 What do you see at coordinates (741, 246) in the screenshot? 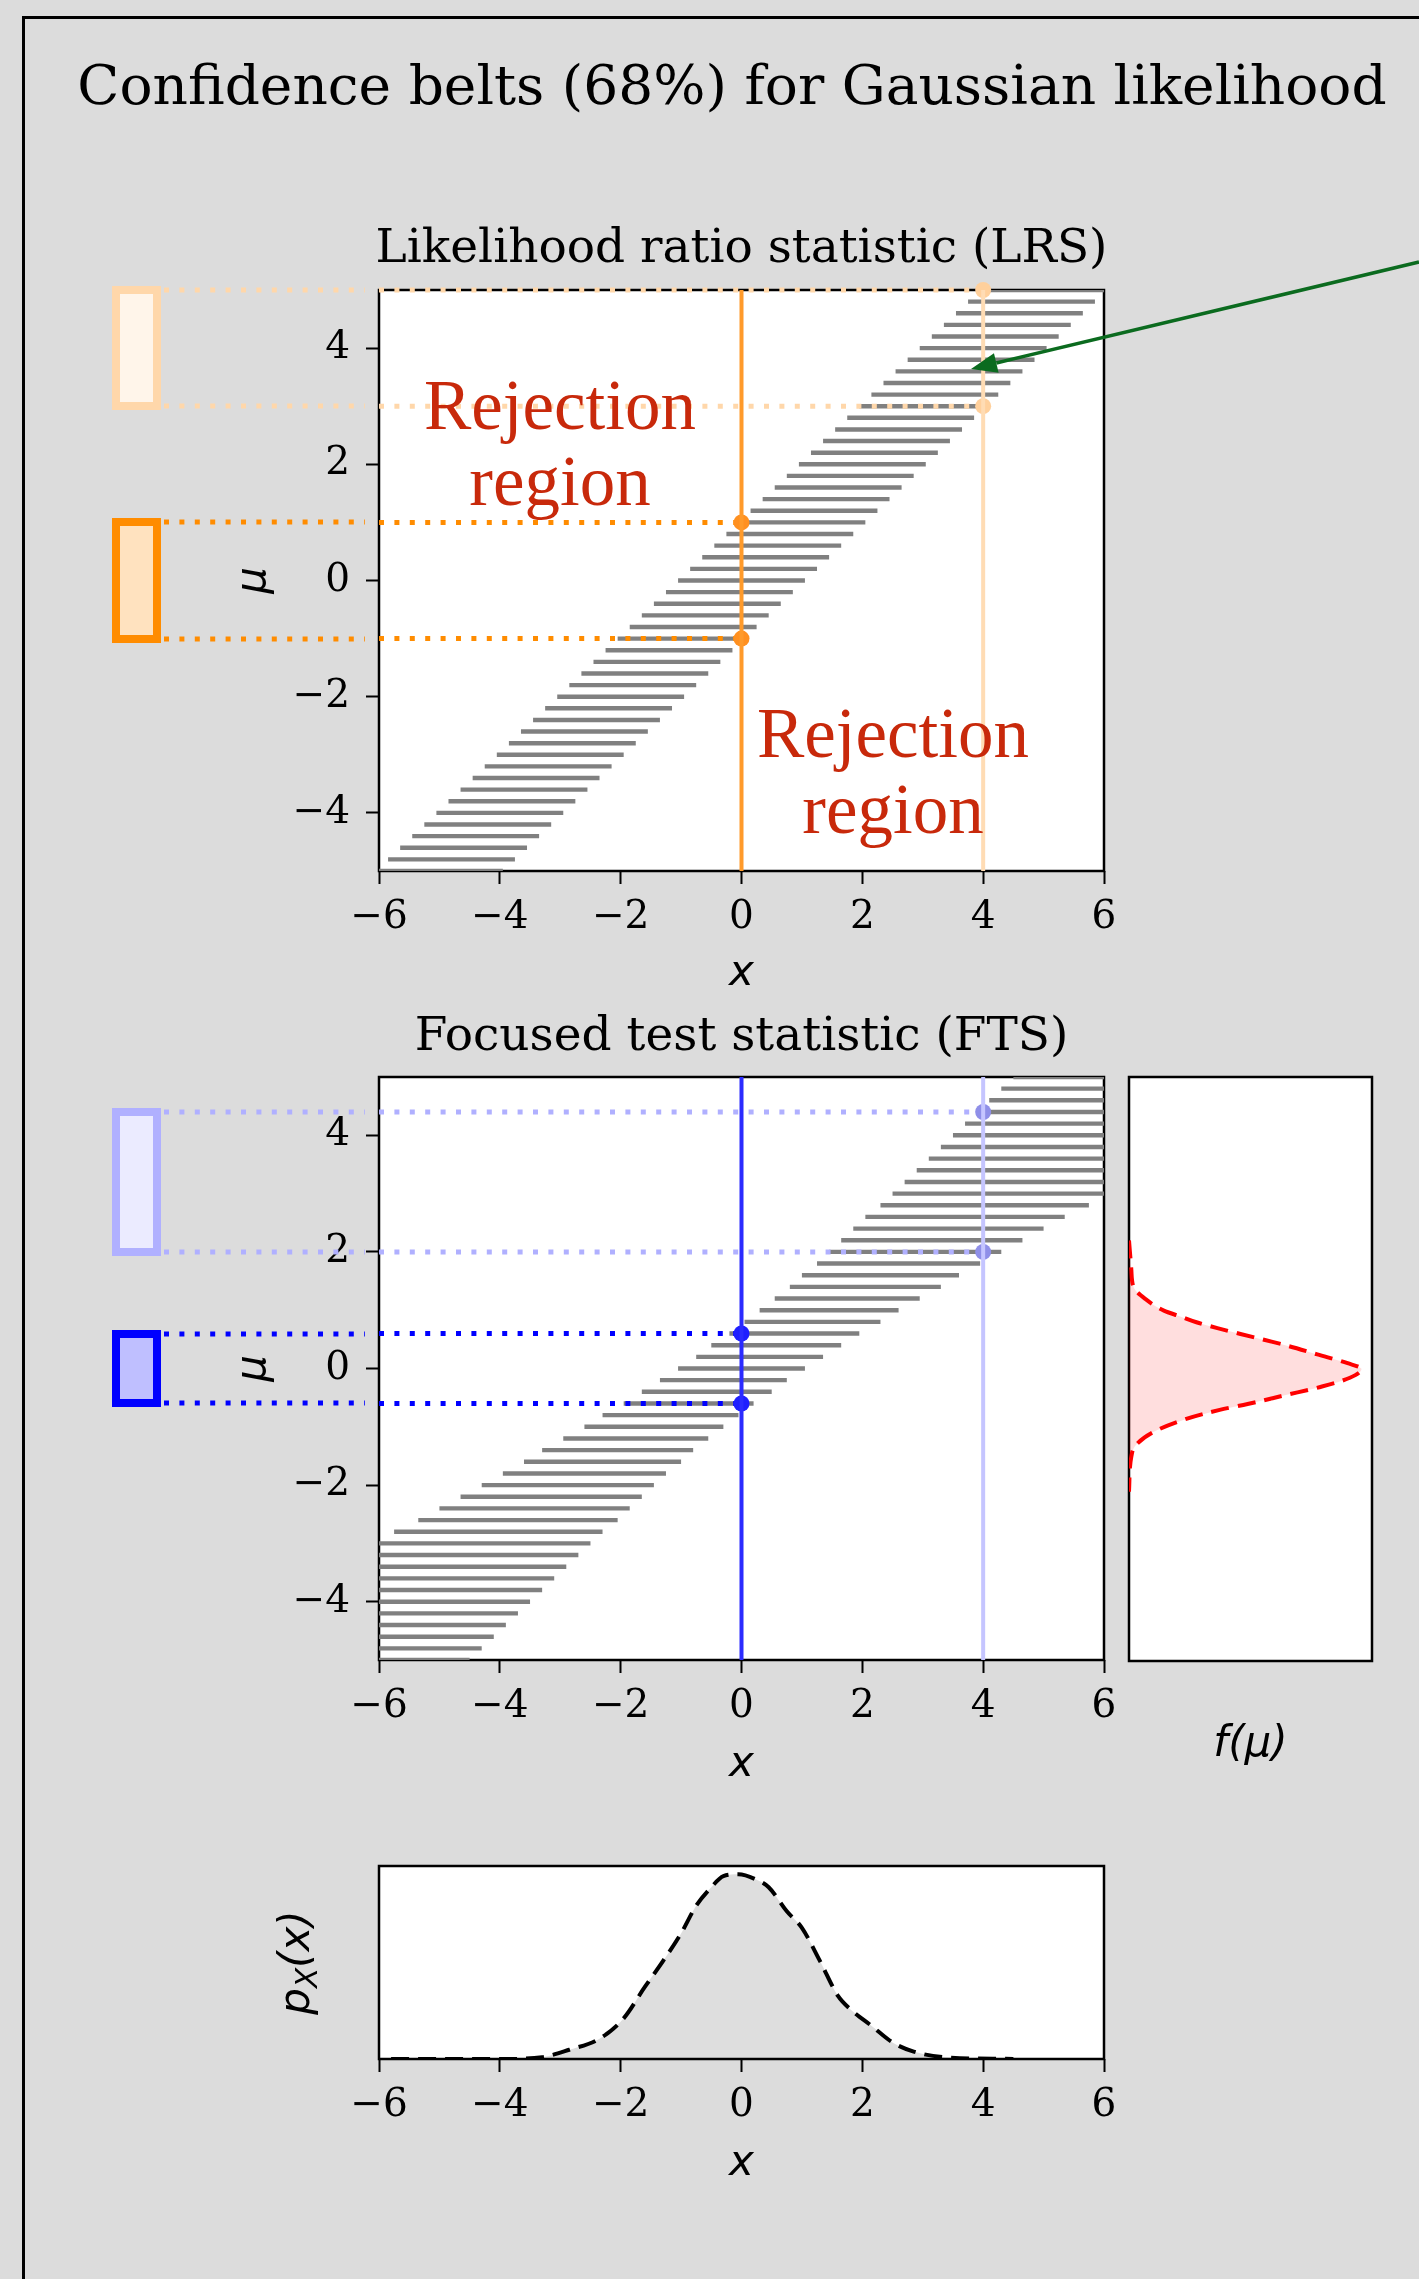
I see `chart-subtitle: Likelihood ratio statistic (LRS)` at bounding box center [741, 246].